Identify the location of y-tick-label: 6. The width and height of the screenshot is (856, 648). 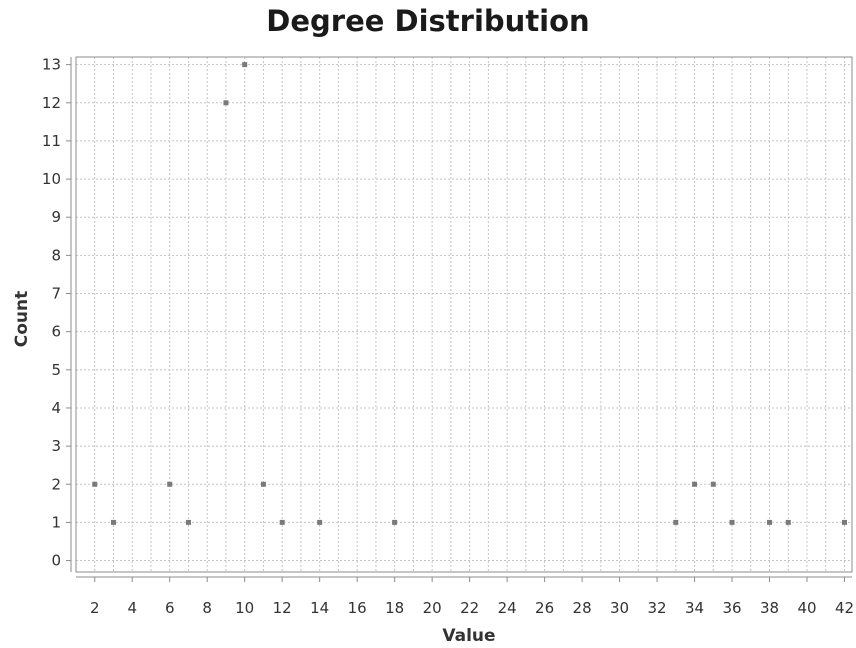
(56, 332).